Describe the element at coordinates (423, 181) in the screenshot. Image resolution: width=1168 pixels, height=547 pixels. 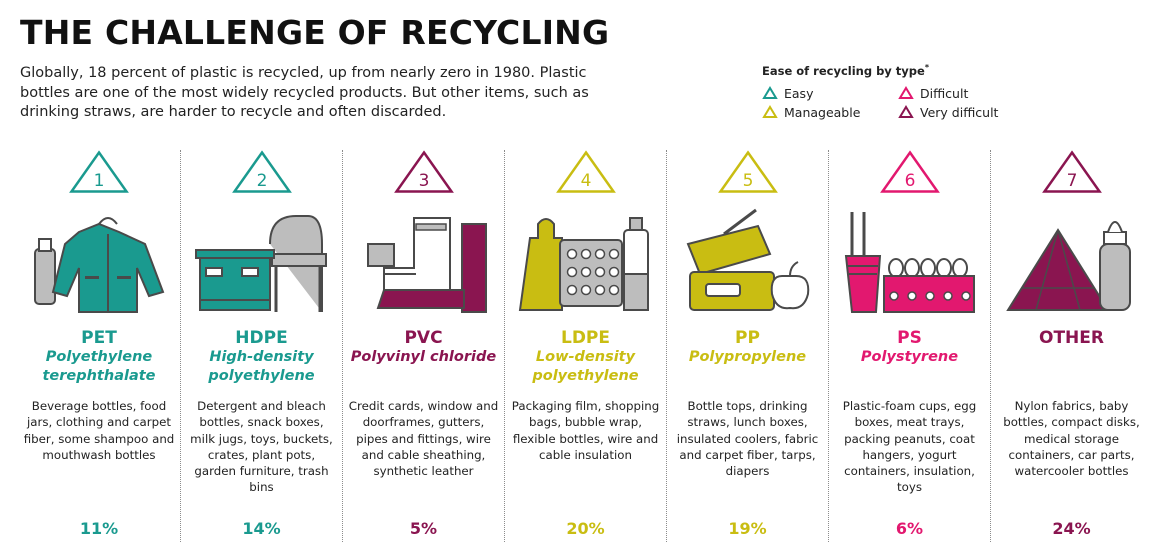
I see `recycle-number: 3` at that location.